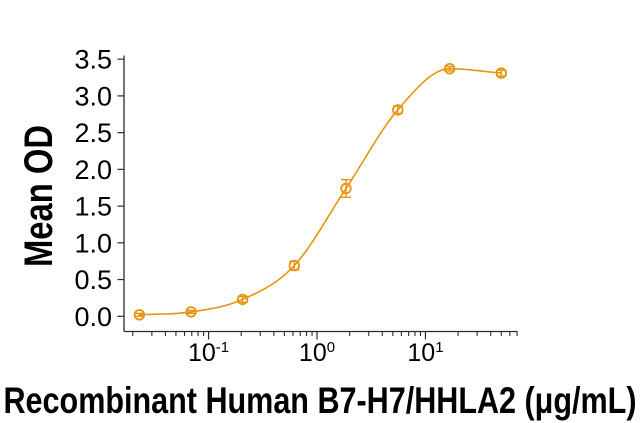 The image size is (640, 423). I want to click on y-tick-label: 1.0, so click(93, 243).